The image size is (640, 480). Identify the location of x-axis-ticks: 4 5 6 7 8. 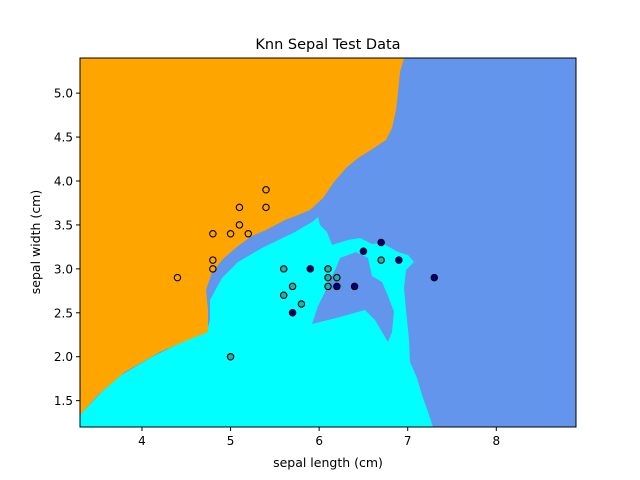
(319, 437).